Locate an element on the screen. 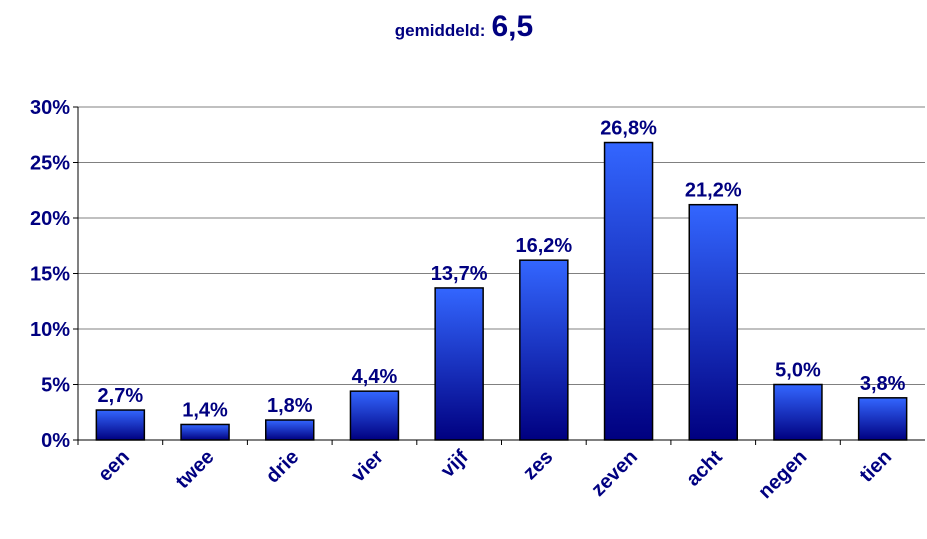 The height and width of the screenshot is (539, 927). y-tick-label: 20% is located at coordinates (50, 219).